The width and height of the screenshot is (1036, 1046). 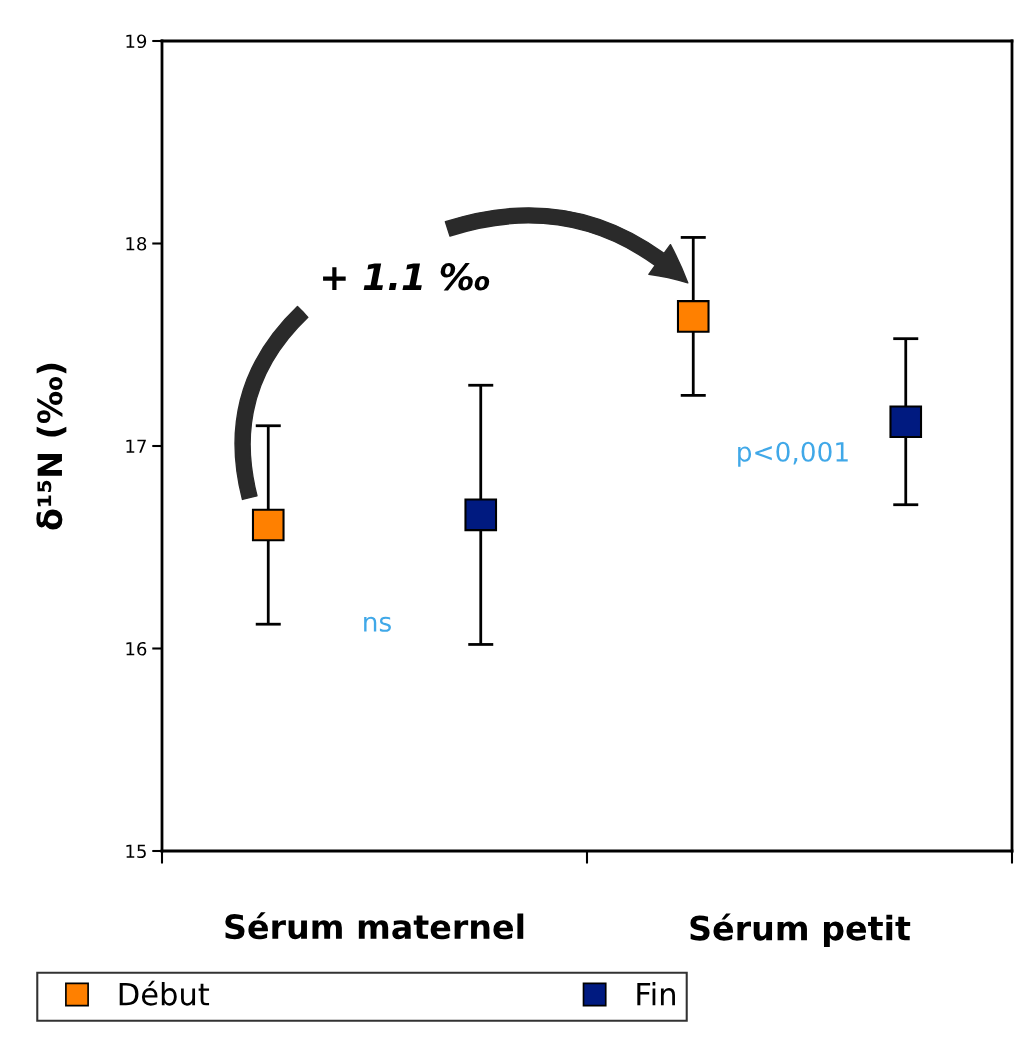 I want to click on annotation: ns, so click(x=377, y=624).